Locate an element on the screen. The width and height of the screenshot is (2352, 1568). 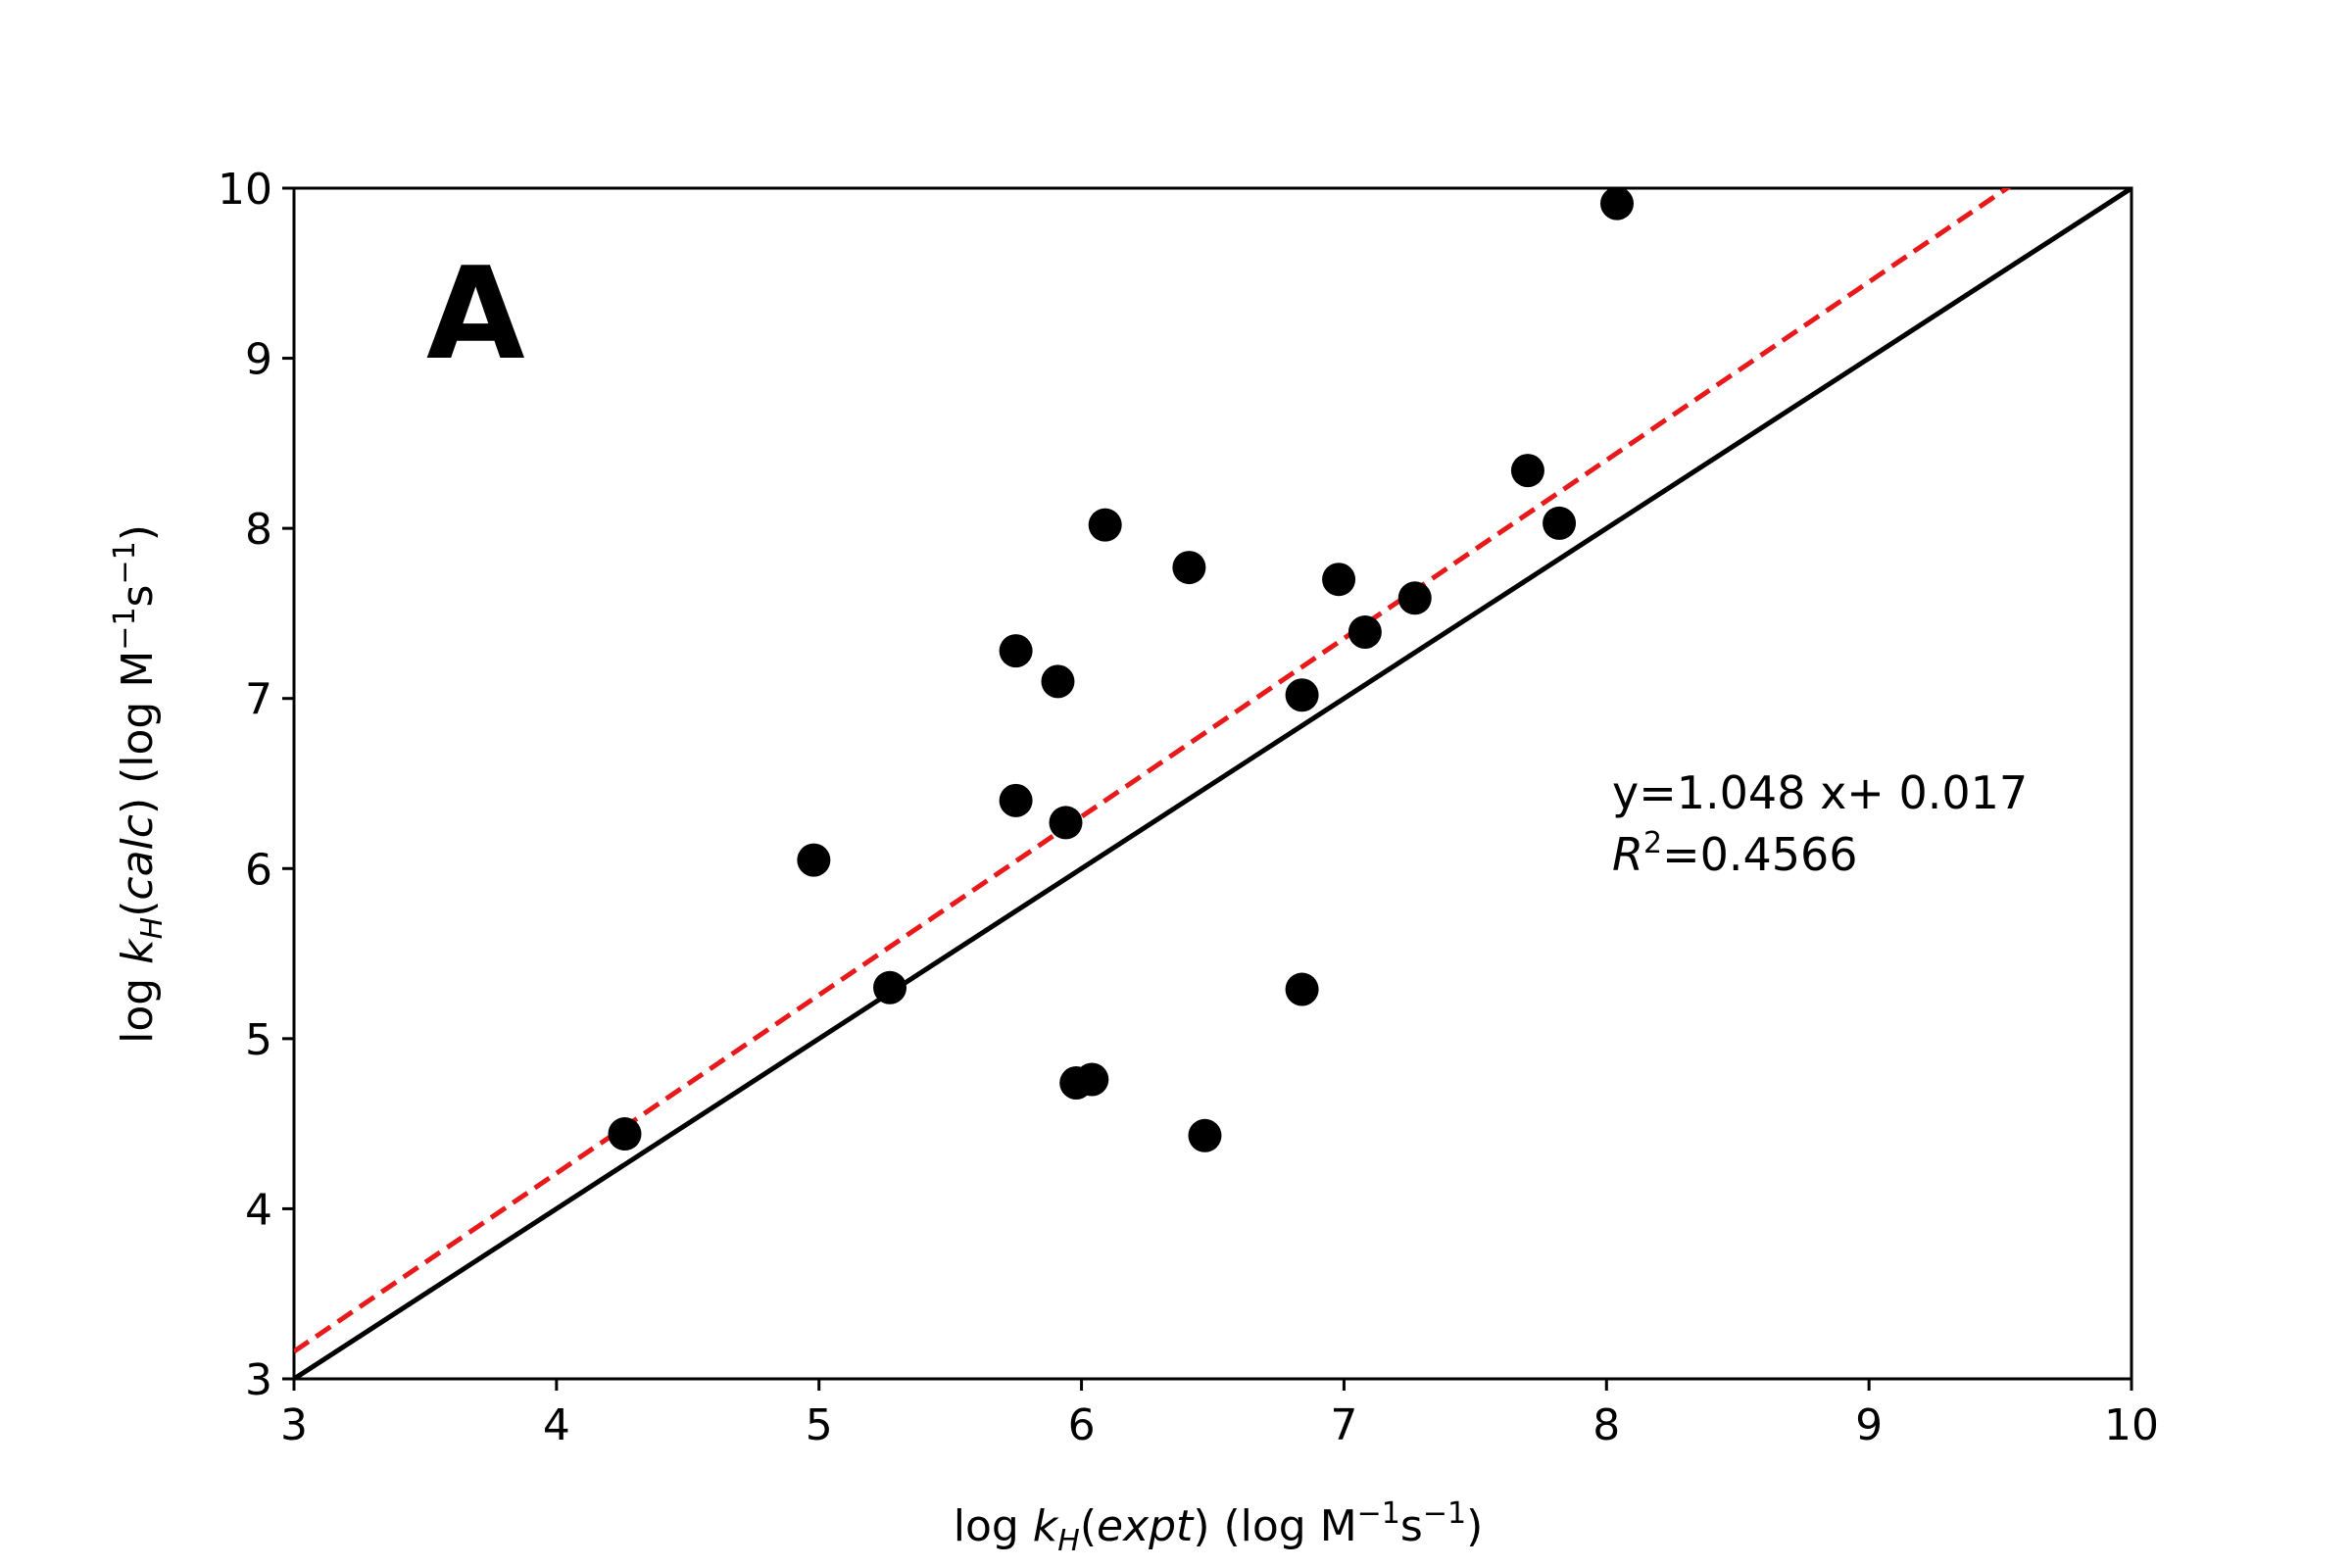
x-tick-label: 5 is located at coordinates (819, 1425).